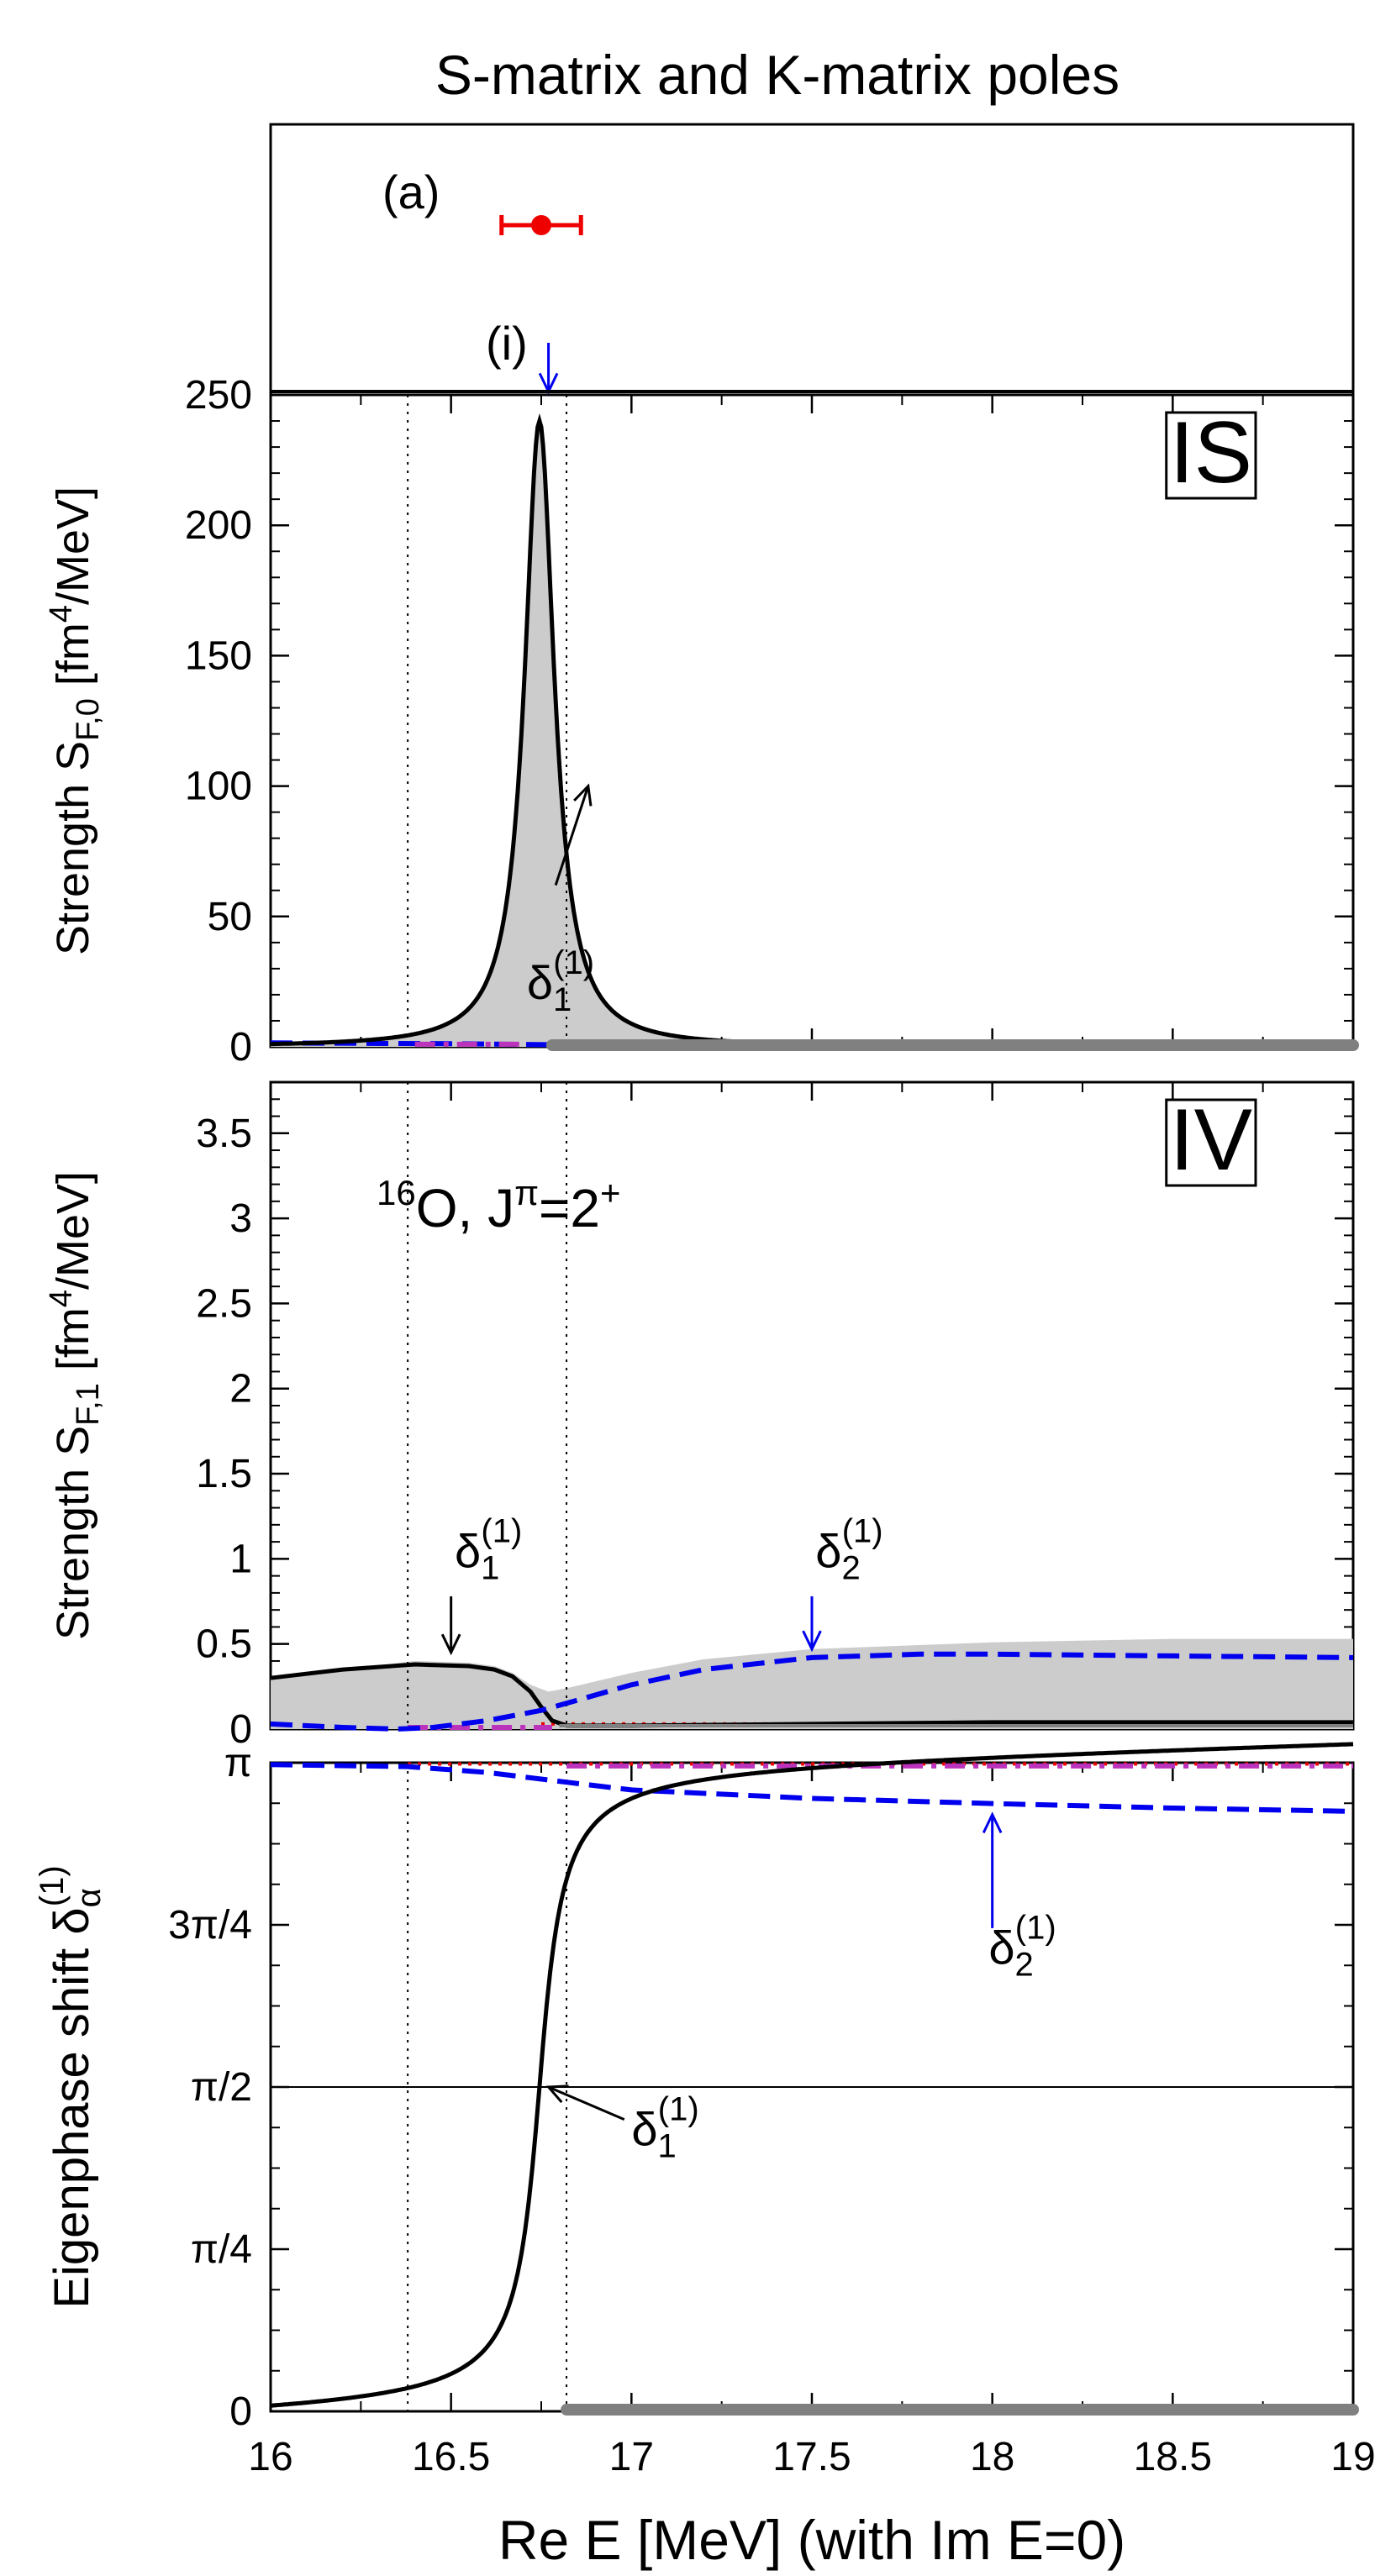 This screenshot has width=1396, height=2576. What do you see at coordinates (850, 1568) in the screenshot?
I see `iv-delta-sub: 2` at bounding box center [850, 1568].